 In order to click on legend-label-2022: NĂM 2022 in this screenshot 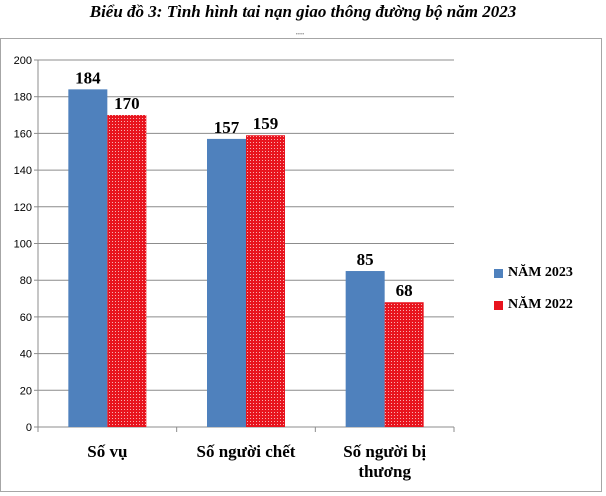, I will do `click(540, 304)`.